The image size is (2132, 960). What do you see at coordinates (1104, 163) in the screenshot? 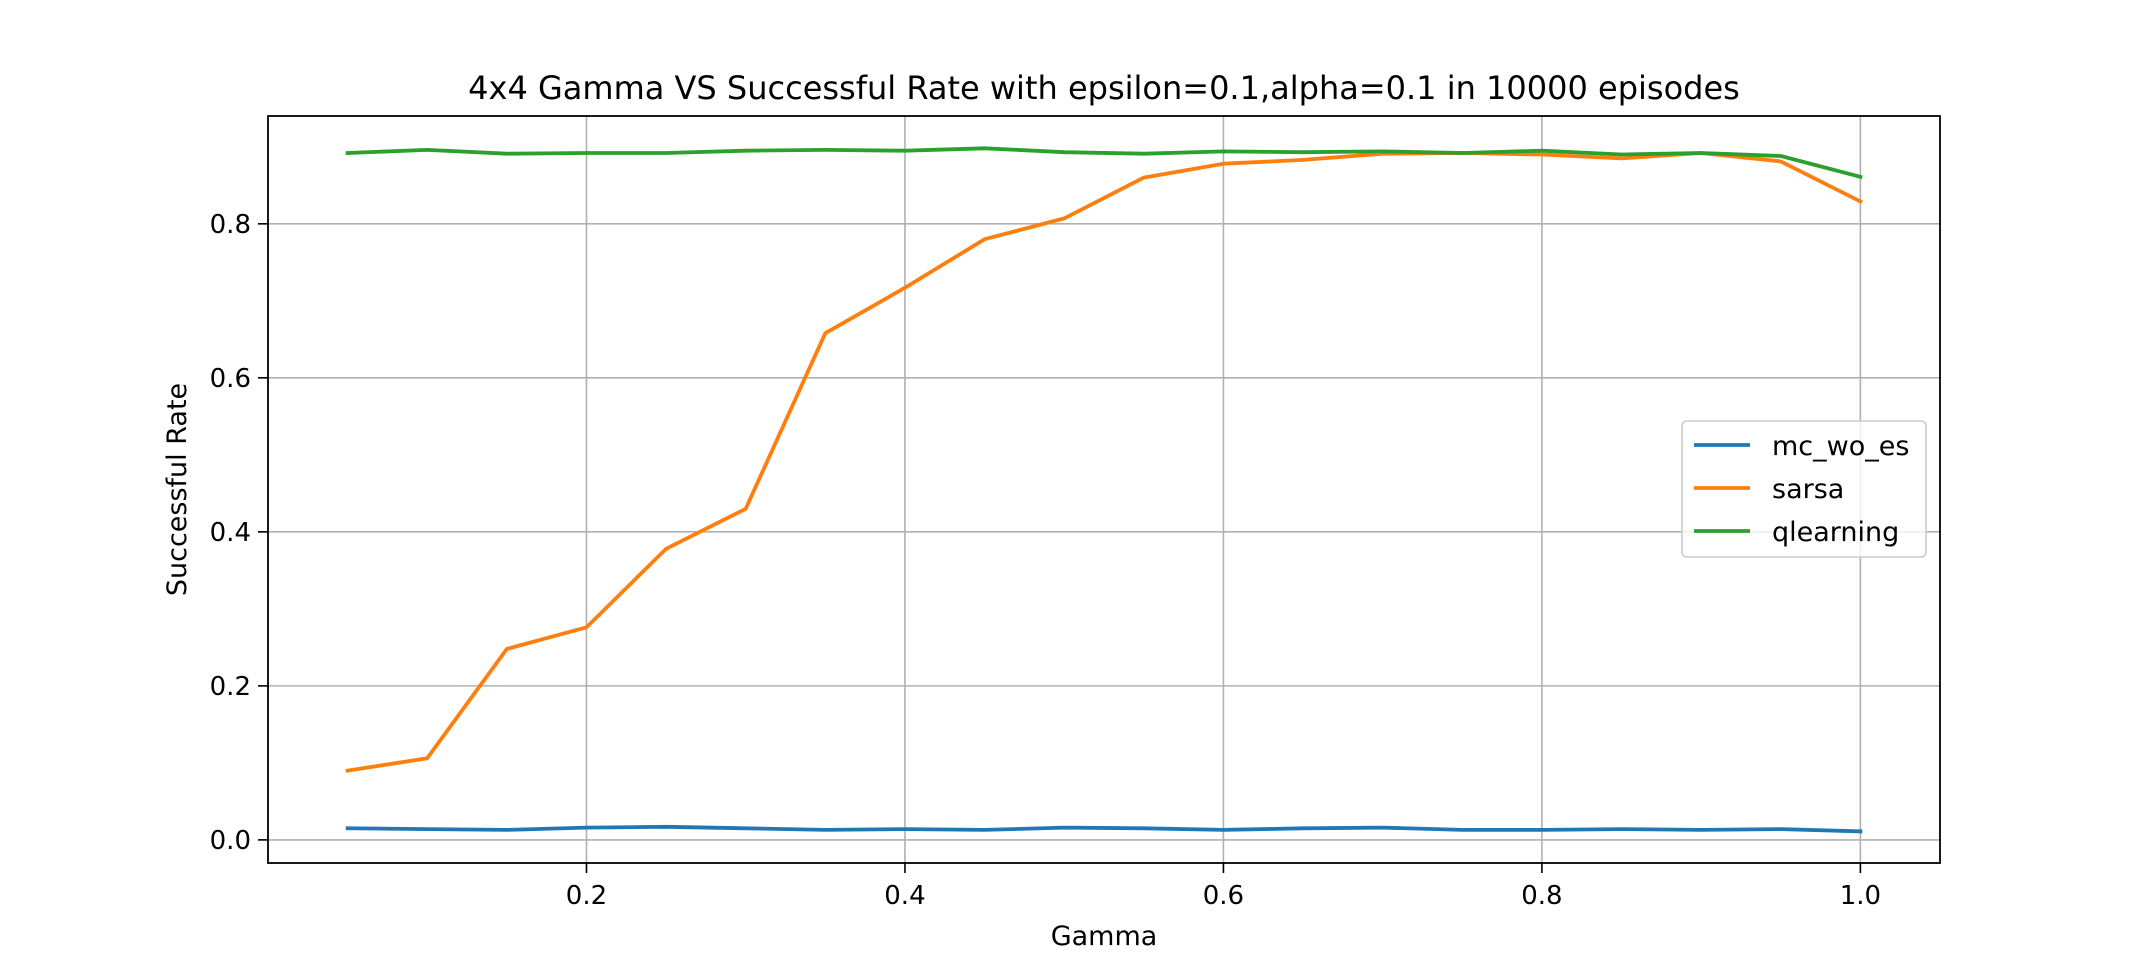
I see `series-line-qlearning` at bounding box center [1104, 163].